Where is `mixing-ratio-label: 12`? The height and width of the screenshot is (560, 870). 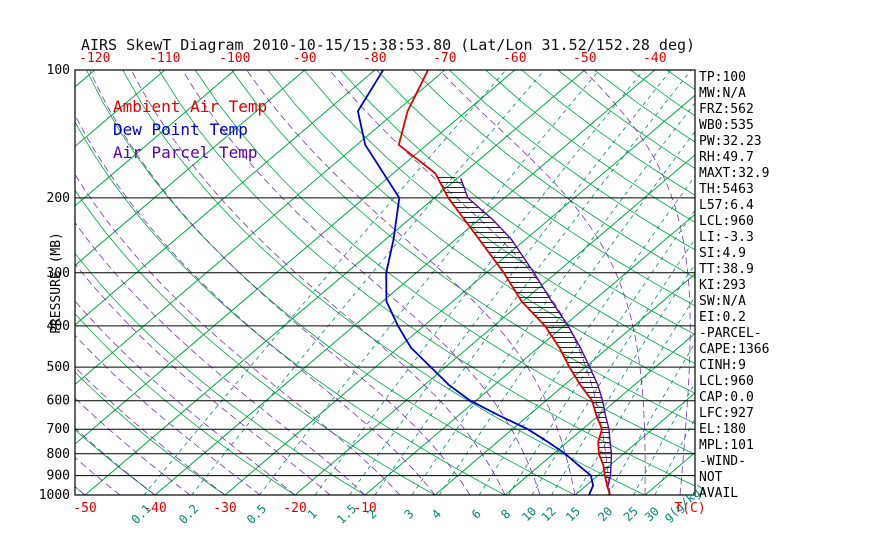
mixing-ratio-label: 12 is located at coordinates (549, 514).